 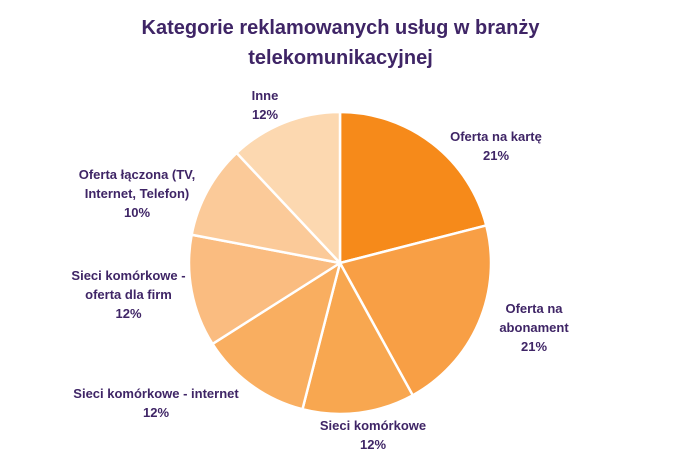 I want to click on slice-label-inne: Inne 12%, so click(x=265, y=105).